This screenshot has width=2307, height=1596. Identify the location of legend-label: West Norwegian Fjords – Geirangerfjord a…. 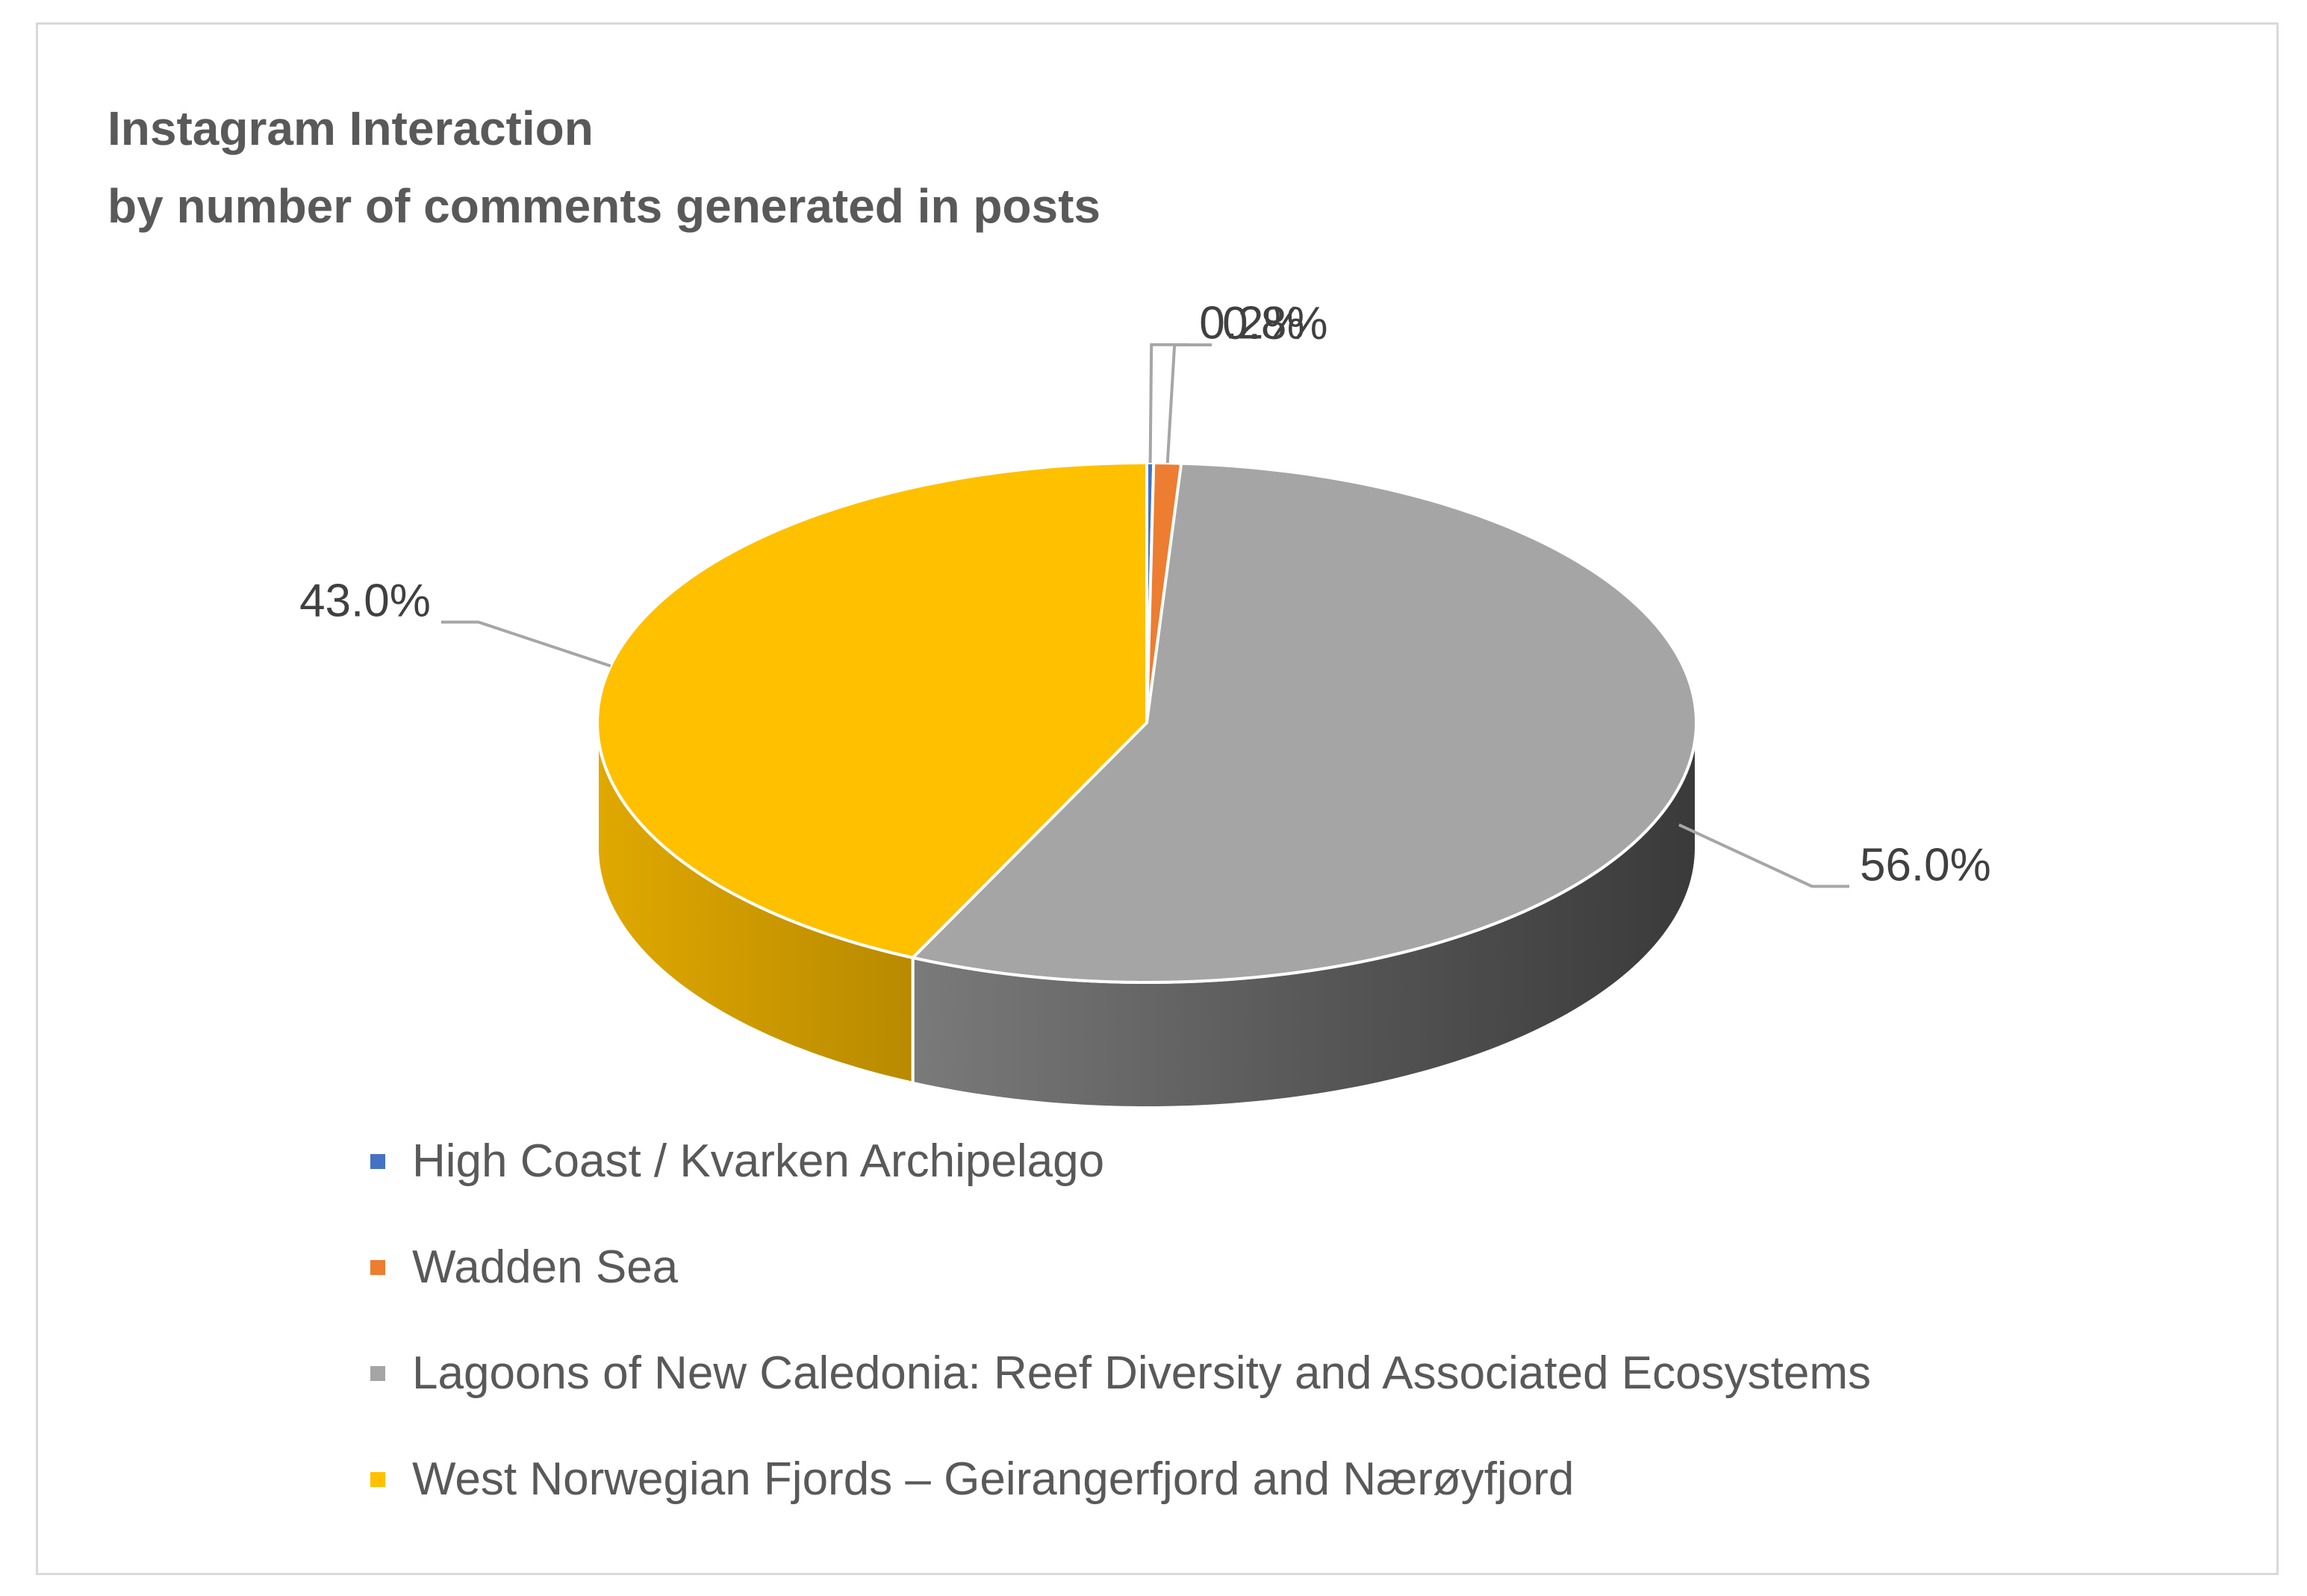
(993, 1479).